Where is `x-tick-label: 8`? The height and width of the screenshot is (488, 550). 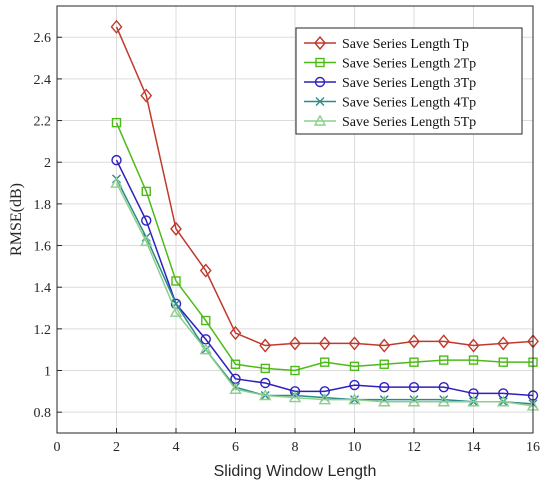 x-tick-label: 8 is located at coordinates (295, 447).